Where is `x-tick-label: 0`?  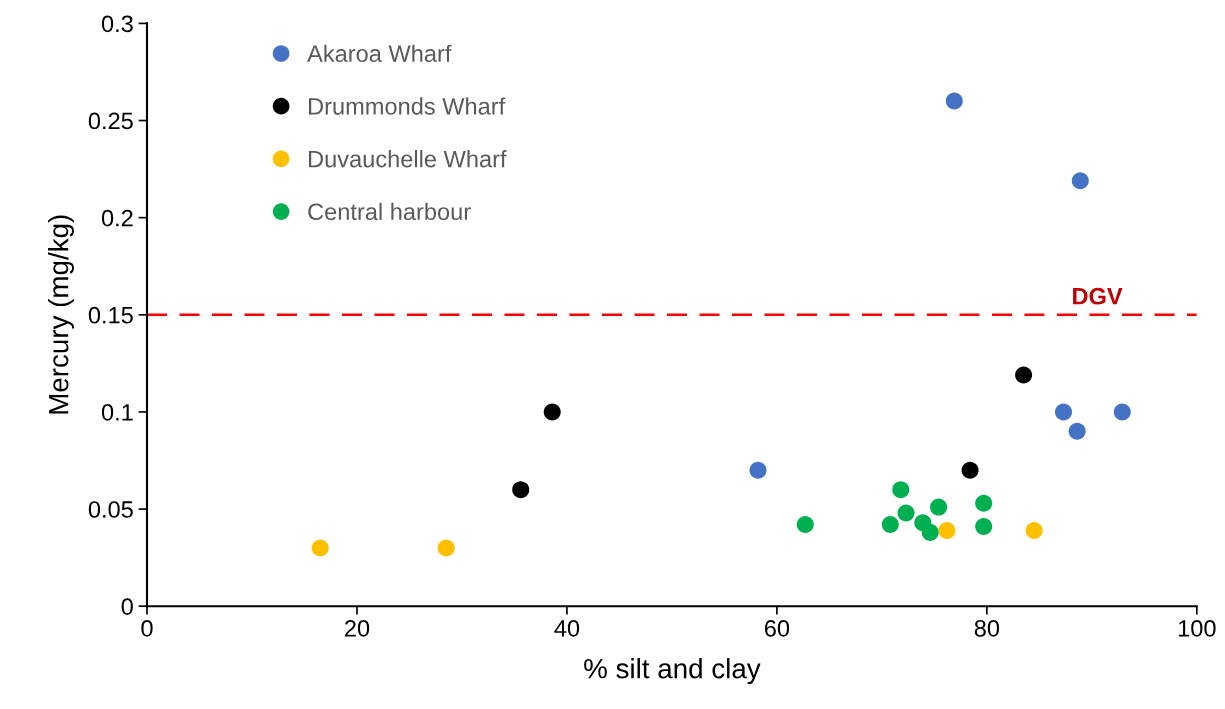 x-tick-label: 0 is located at coordinates (147, 628).